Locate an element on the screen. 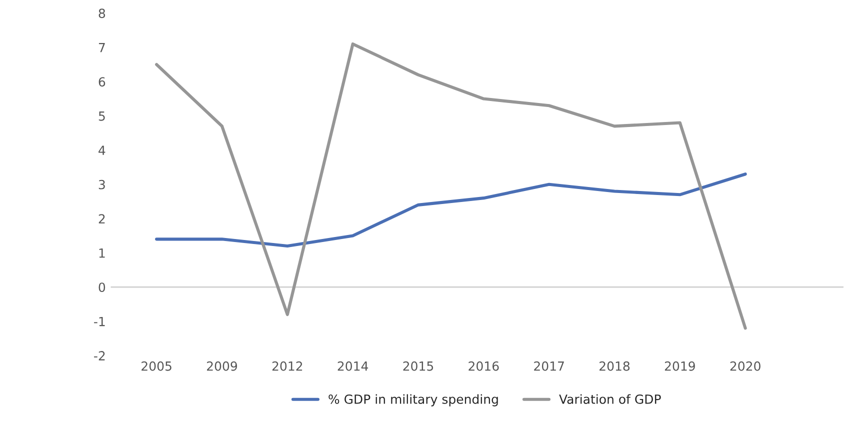  y-tick-label: 7 is located at coordinates (101, 47).